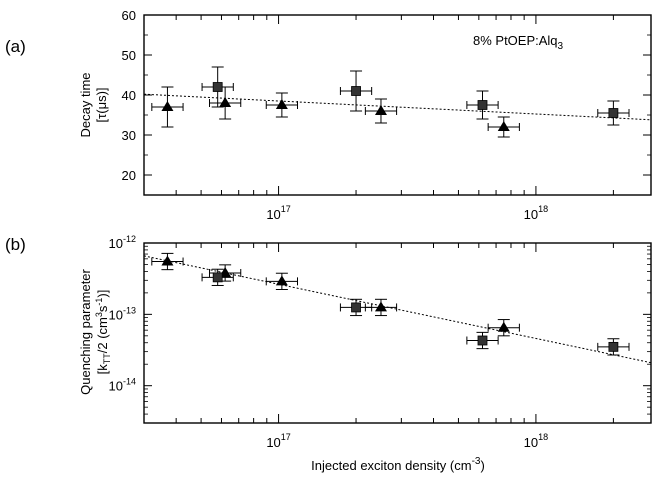  What do you see at coordinates (129, 175) in the screenshot?
I see `y-tick-label: 20` at bounding box center [129, 175].